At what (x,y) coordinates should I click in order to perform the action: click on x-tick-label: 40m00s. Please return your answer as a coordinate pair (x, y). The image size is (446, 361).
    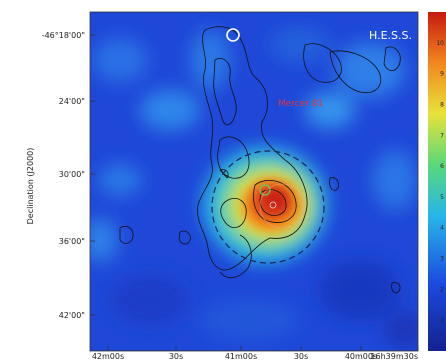
    Looking at the image, I should click on (361, 356).